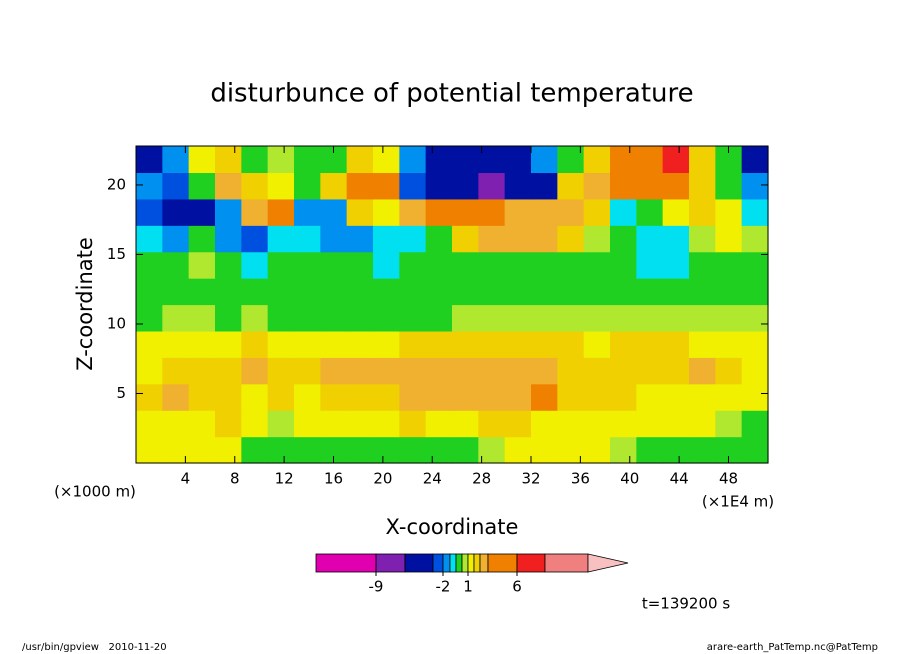  Describe the element at coordinates (451, 94) in the screenshot. I see `chart-title: disturbunce of potential temperature` at that location.